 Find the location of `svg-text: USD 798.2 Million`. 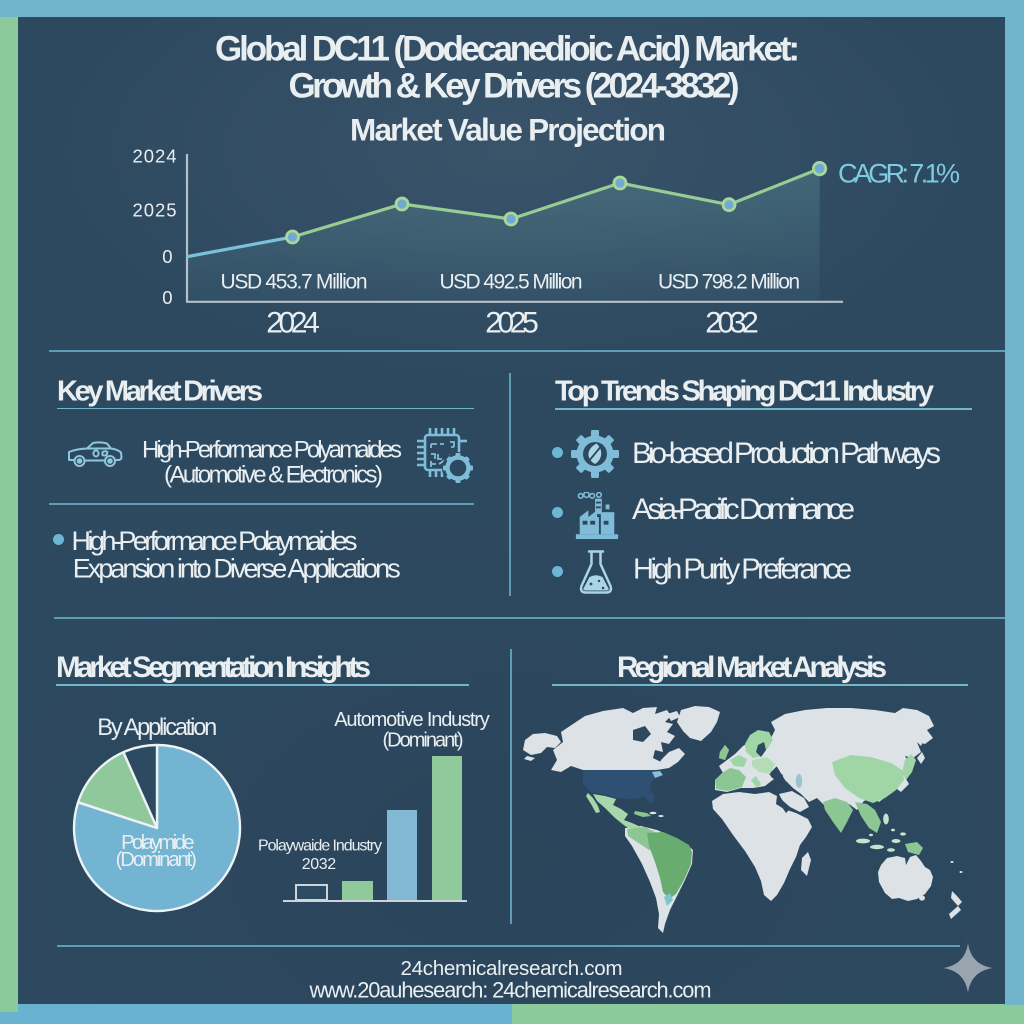

svg-text: USD 798.2 Million is located at coordinates (729, 282).